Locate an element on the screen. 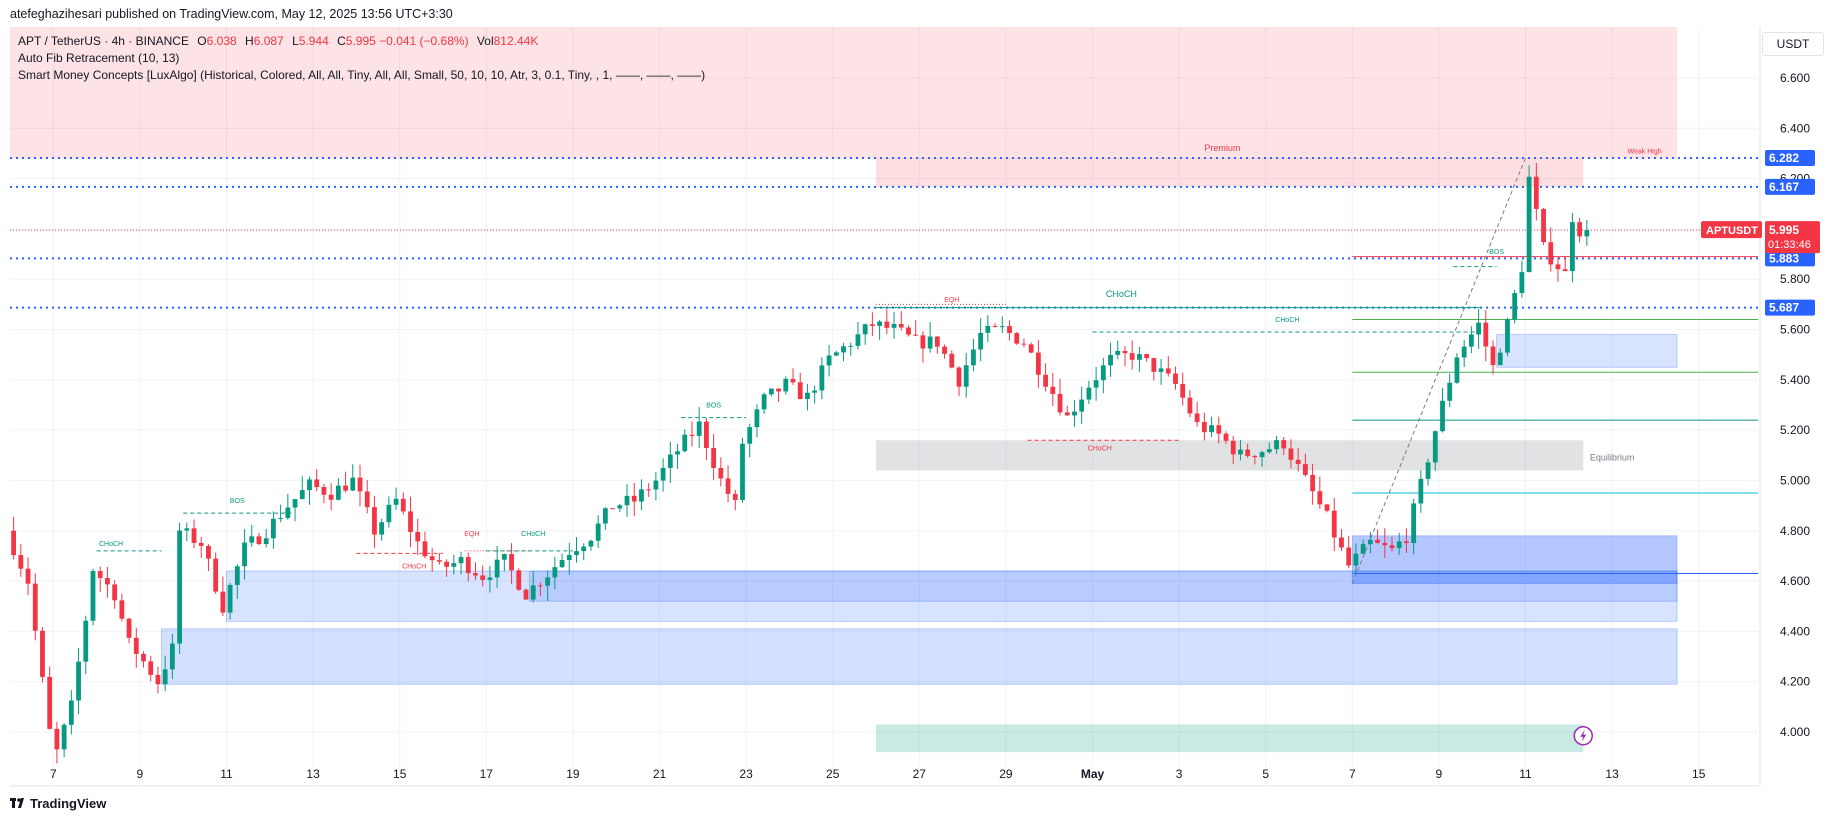 This screenshot has height=821, width=1835. time-axis: 7 9 11 13 15 17 19 21 23 25 27 29 May 3 5 7 9 11 13 15 is located at coordinates (885, 777).